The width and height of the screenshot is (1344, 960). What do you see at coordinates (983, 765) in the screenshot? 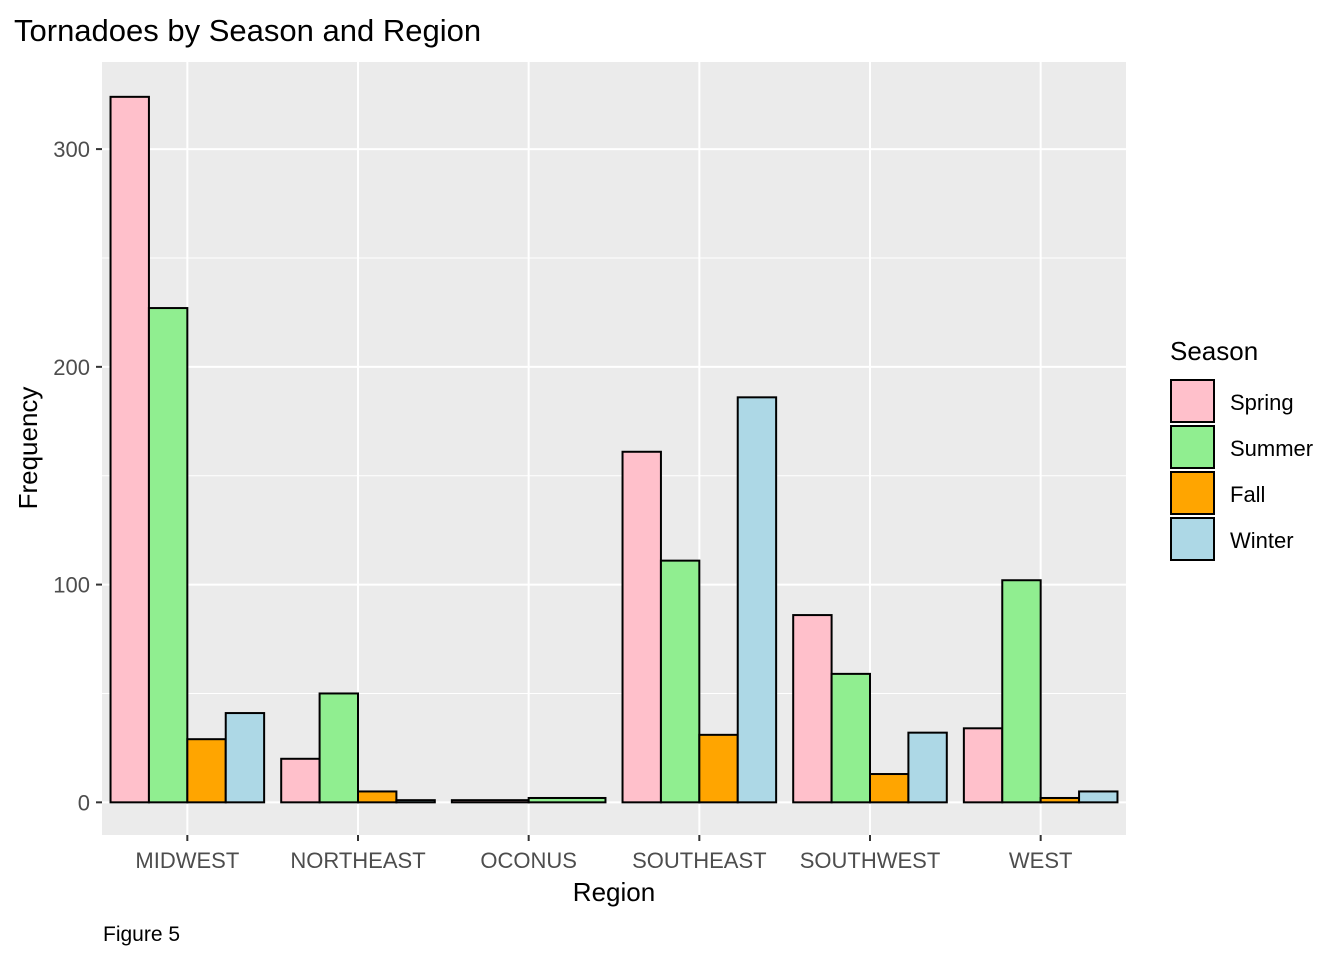
I see `bar-spring-west` at bounding box center [983, 765].